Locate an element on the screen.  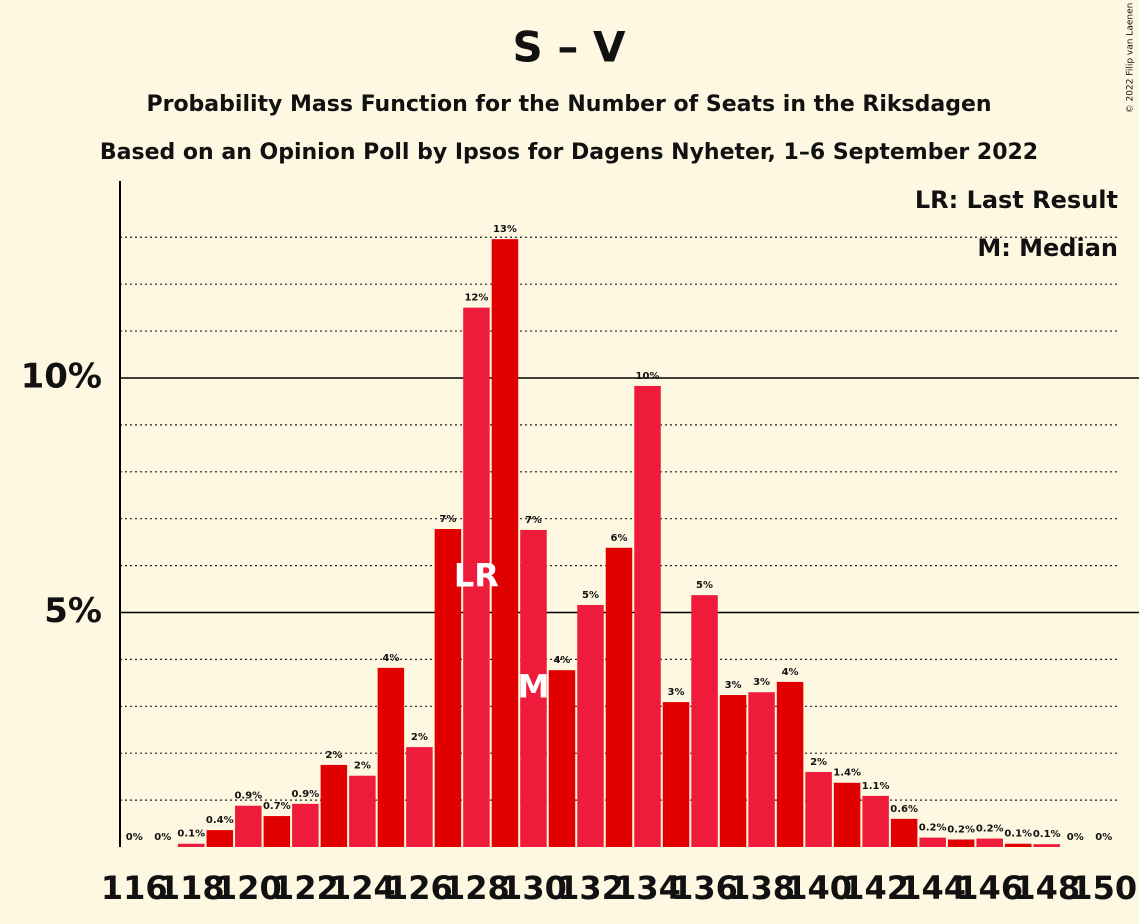
x-tick-label: 124 is located at coordinates (362, 888).